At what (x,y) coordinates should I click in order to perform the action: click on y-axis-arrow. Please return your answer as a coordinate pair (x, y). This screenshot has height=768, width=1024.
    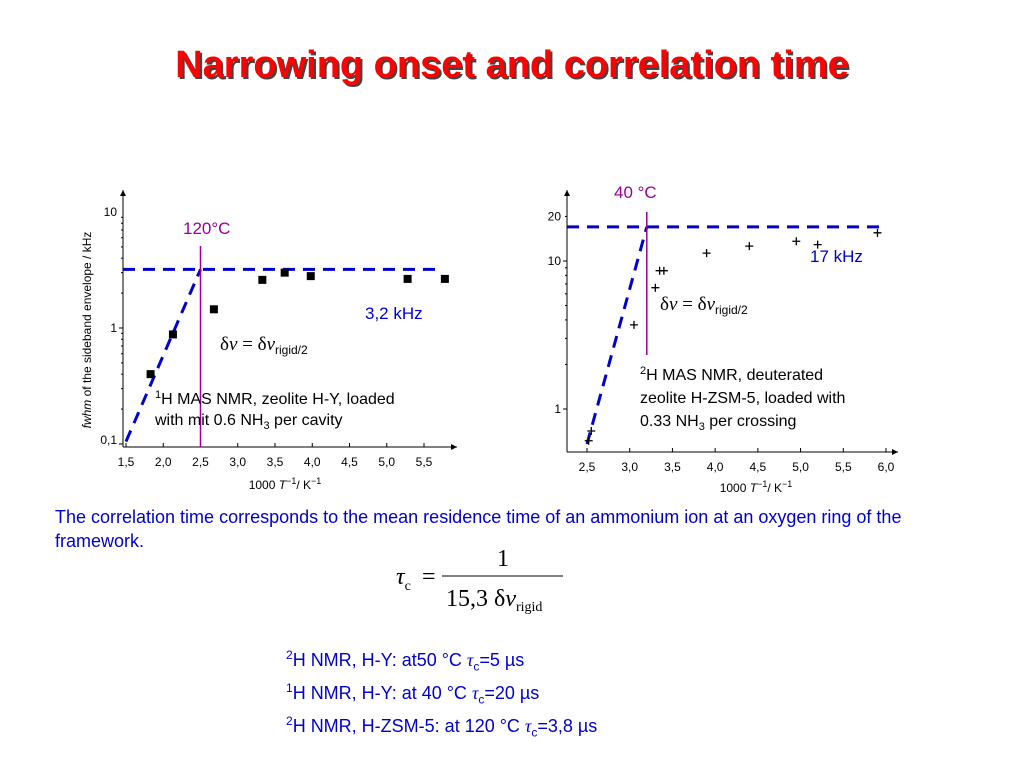
    Looking at the image, I should click on (123, 193).